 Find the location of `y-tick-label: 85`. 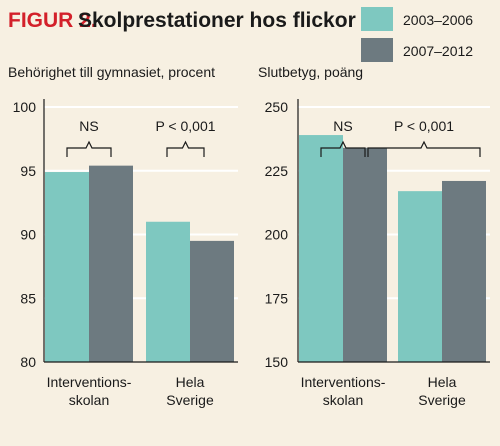

y-tick-label: 85 is located at coordinates (28, 298).